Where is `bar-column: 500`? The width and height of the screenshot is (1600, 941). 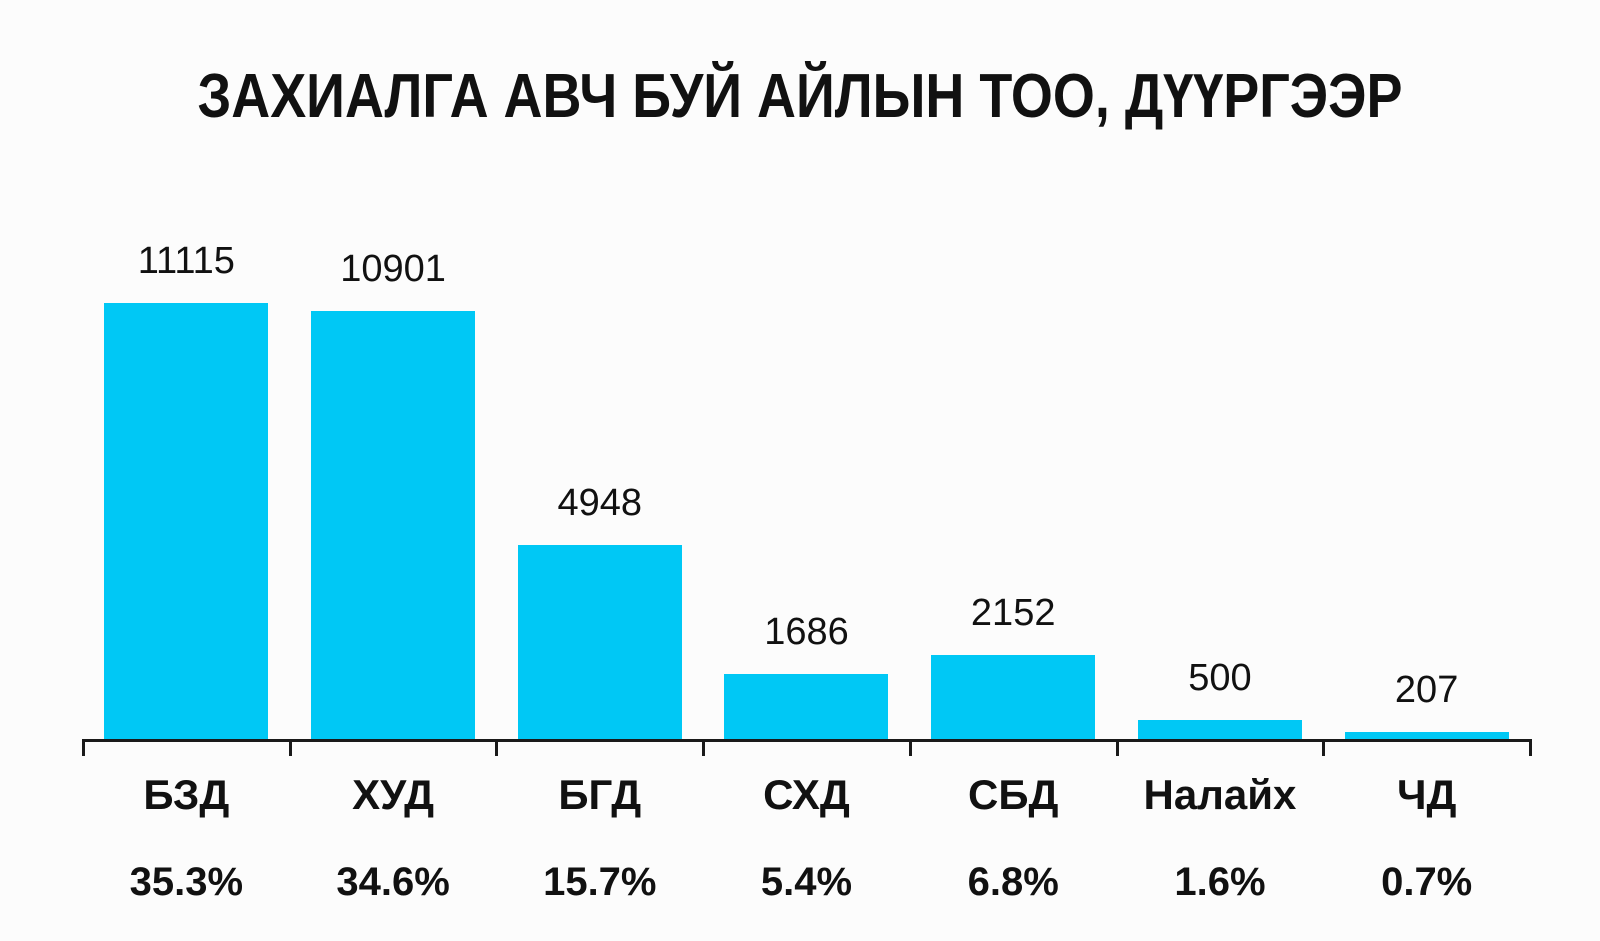 bar-column: 500 is located at coordinates (1220, 370).